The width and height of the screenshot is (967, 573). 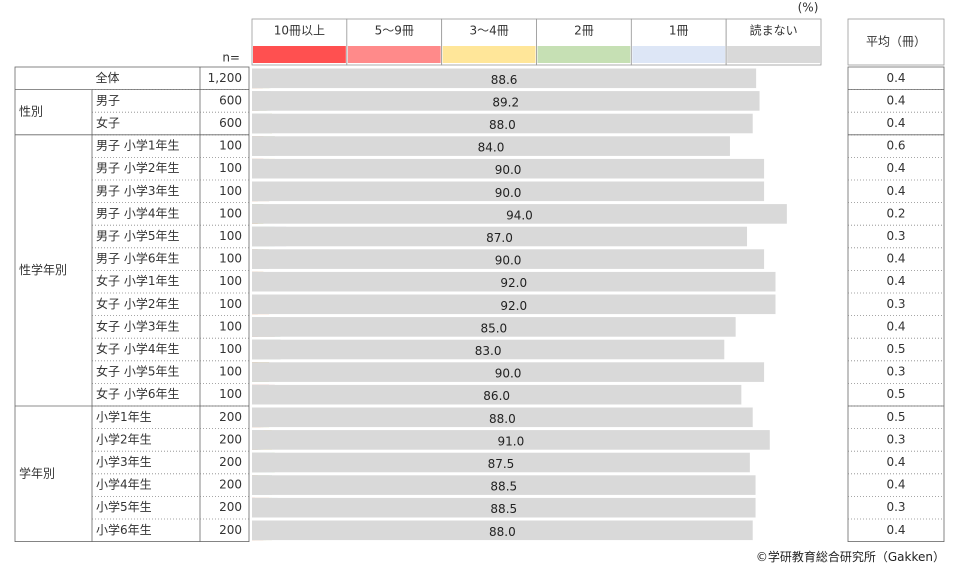 I want to click on row-avg: 0.2, so click(x=895, y=213).